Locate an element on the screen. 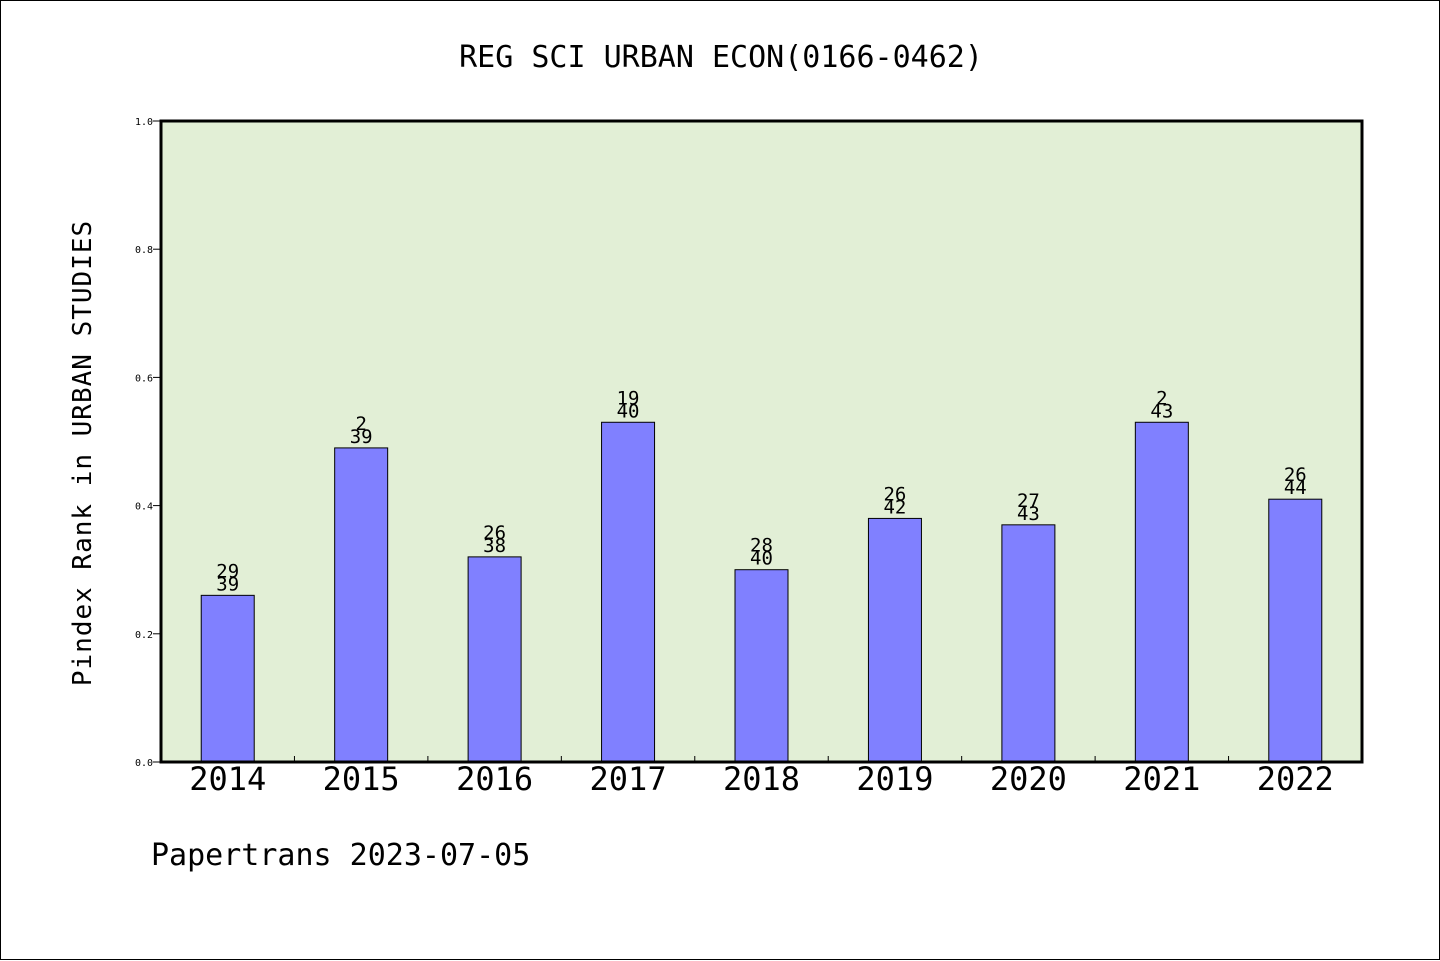 This screenshot has height=961, width=1440. x-tick-label: 2016 is located at coordinates (494, 779).